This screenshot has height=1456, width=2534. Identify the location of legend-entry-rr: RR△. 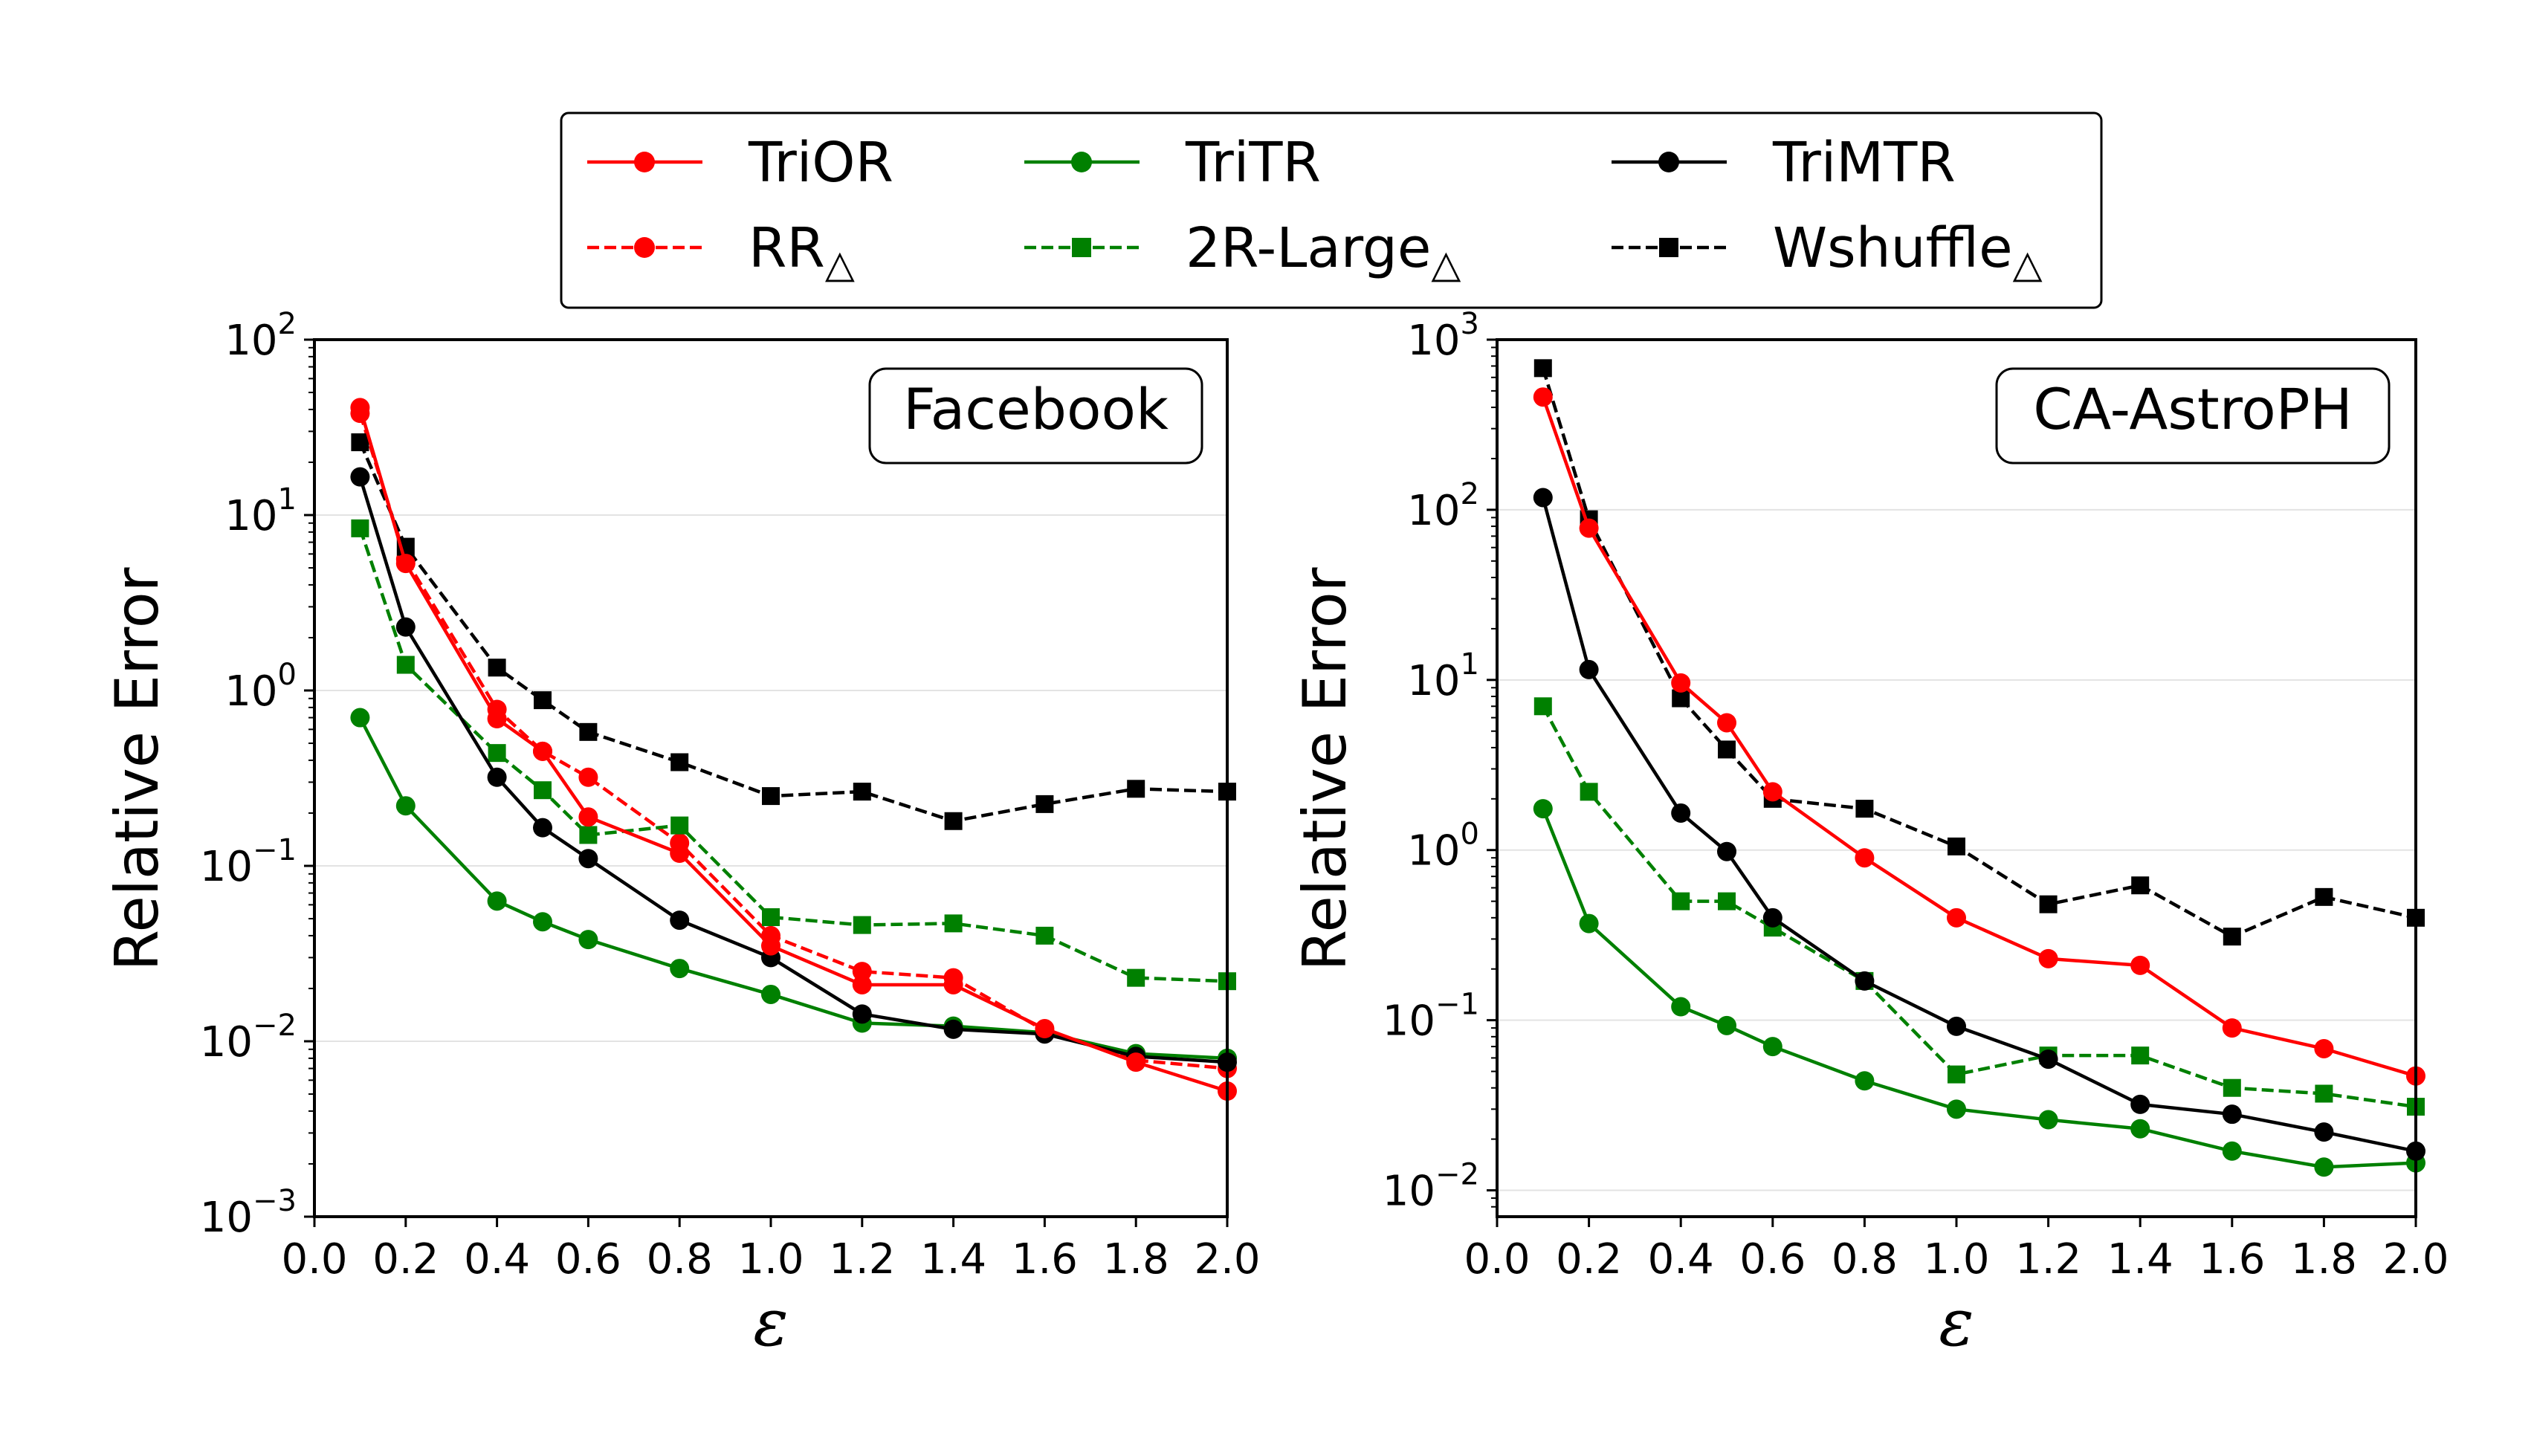
(721, 252).